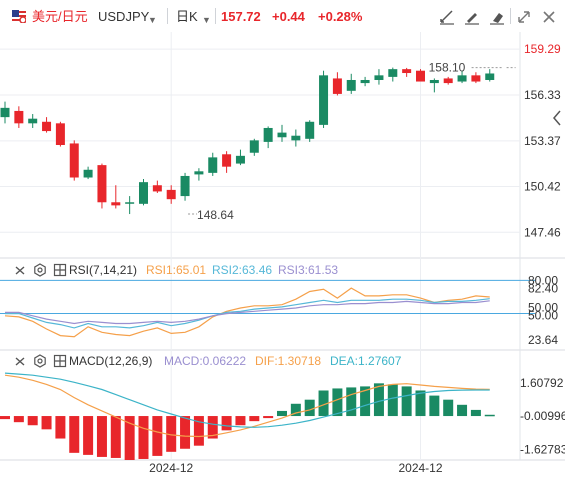 Image resolution: width=565 pixels, height=480 pixels. I want to click on close-icon, so click(549, 17).